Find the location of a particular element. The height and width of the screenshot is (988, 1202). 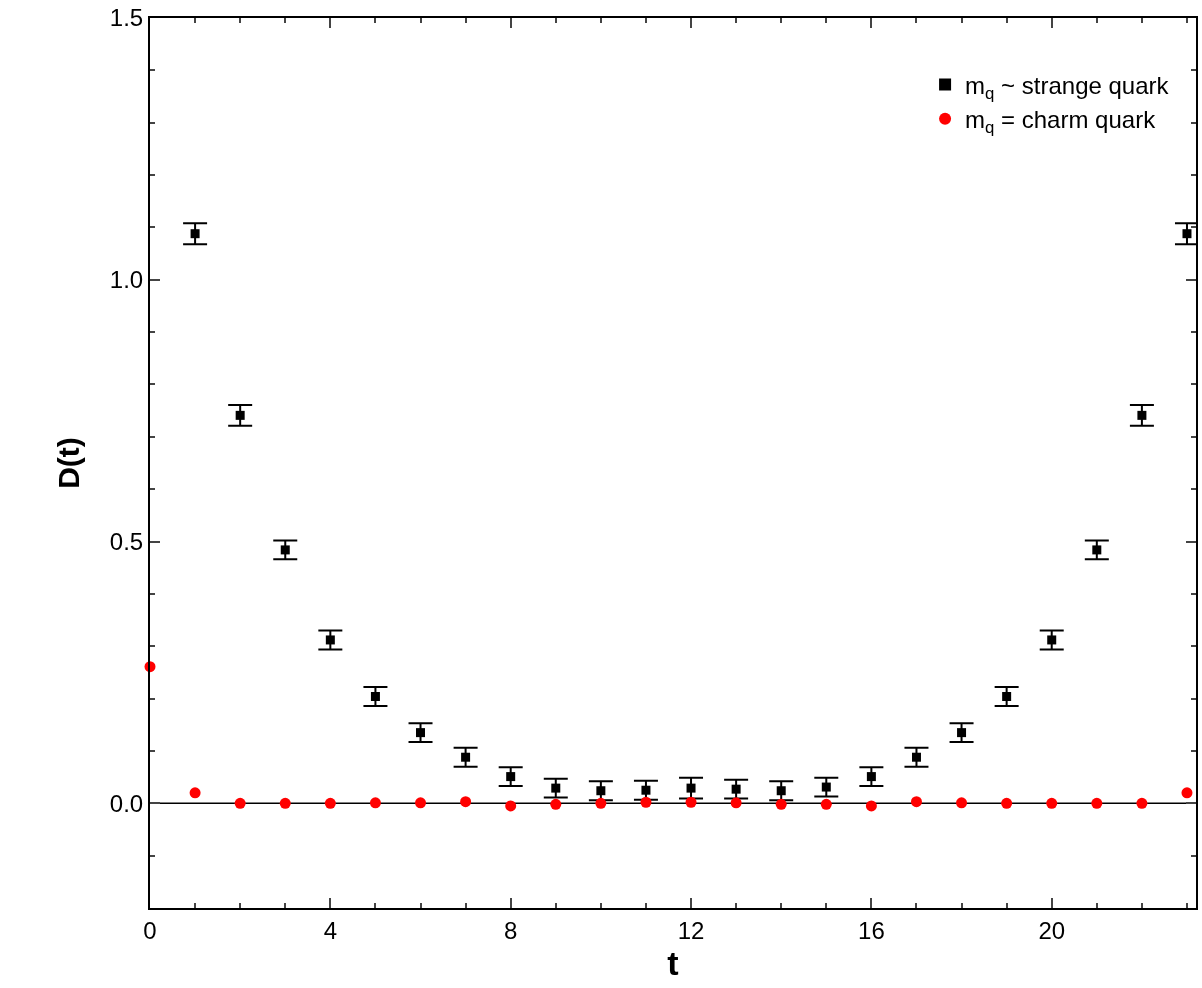

legend-label: m$_{q}$ ~ strange quark is located at coordinates (1067, 87).